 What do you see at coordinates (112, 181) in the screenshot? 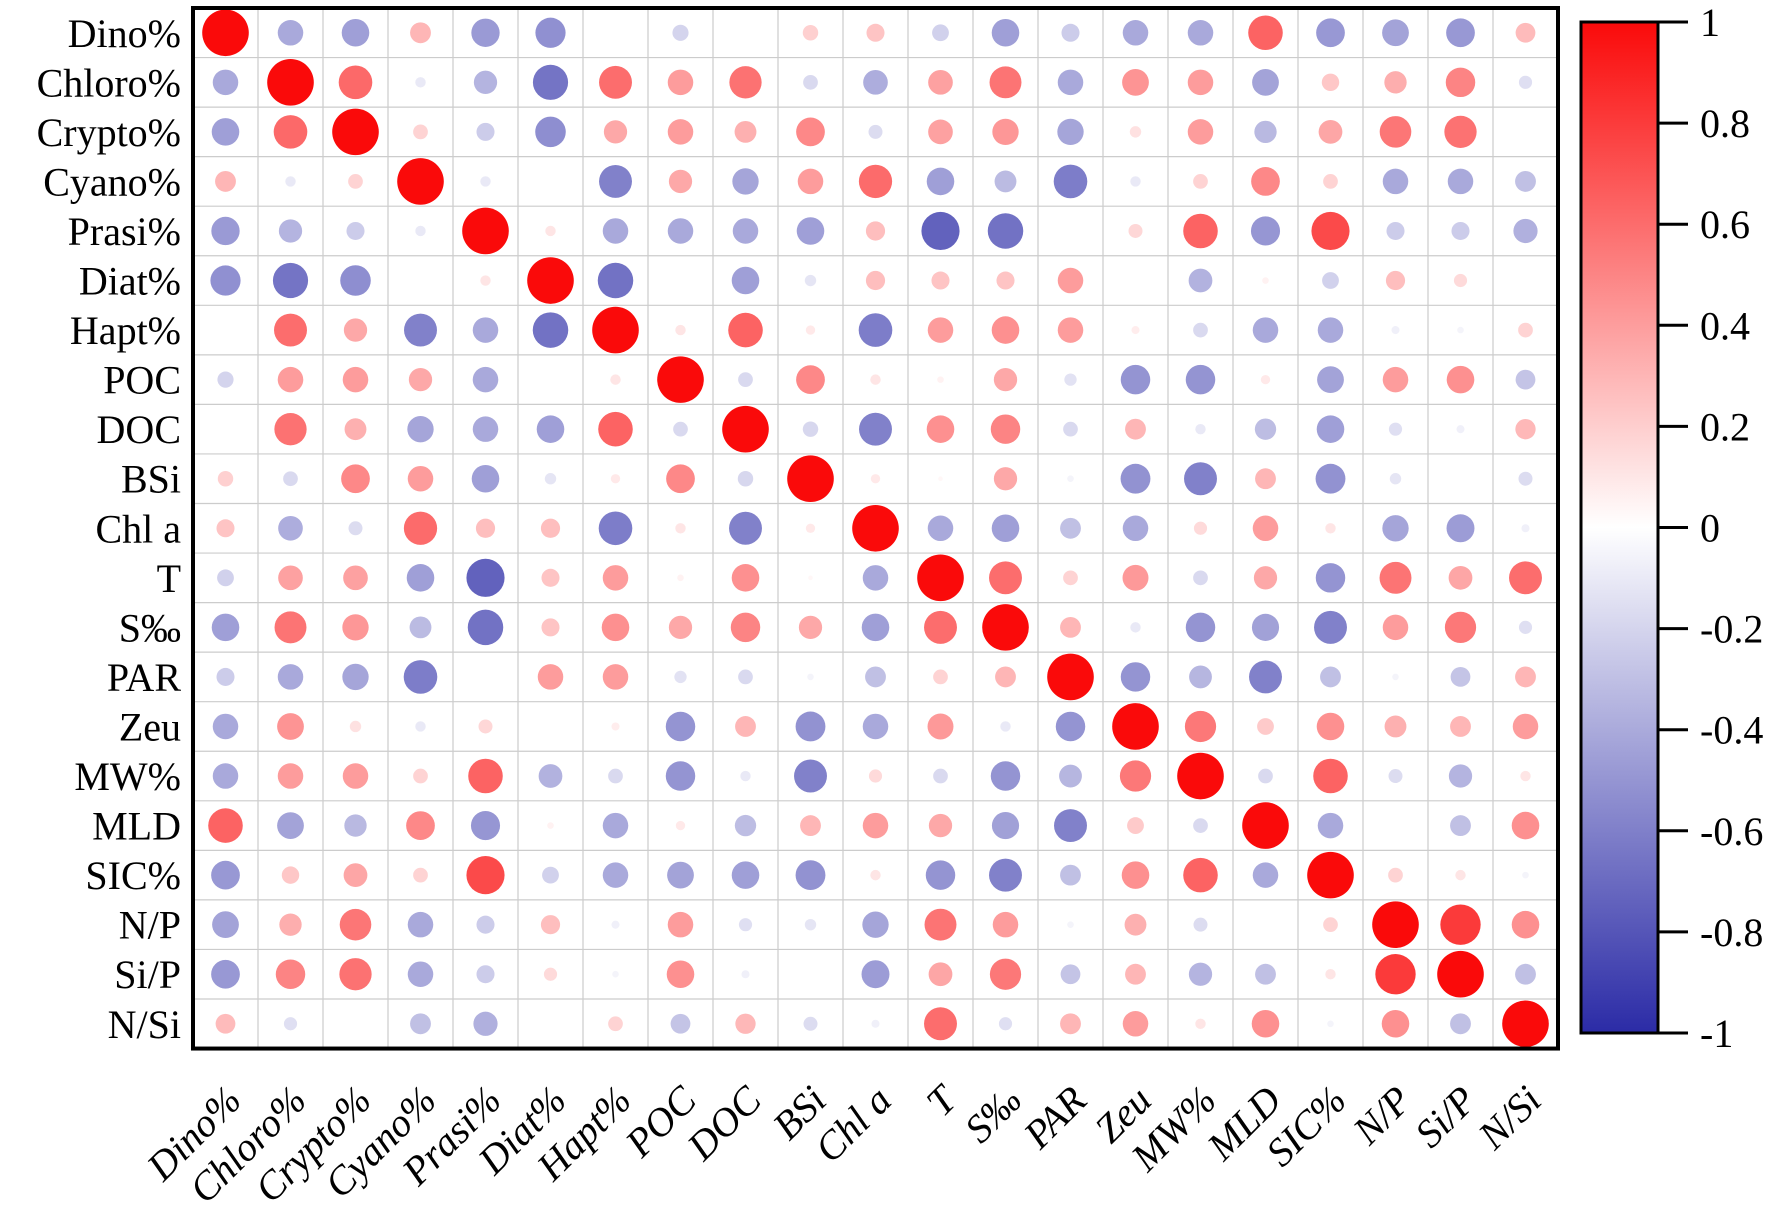
I see `row-label: Cyano%` at bounding box center [112, 181].